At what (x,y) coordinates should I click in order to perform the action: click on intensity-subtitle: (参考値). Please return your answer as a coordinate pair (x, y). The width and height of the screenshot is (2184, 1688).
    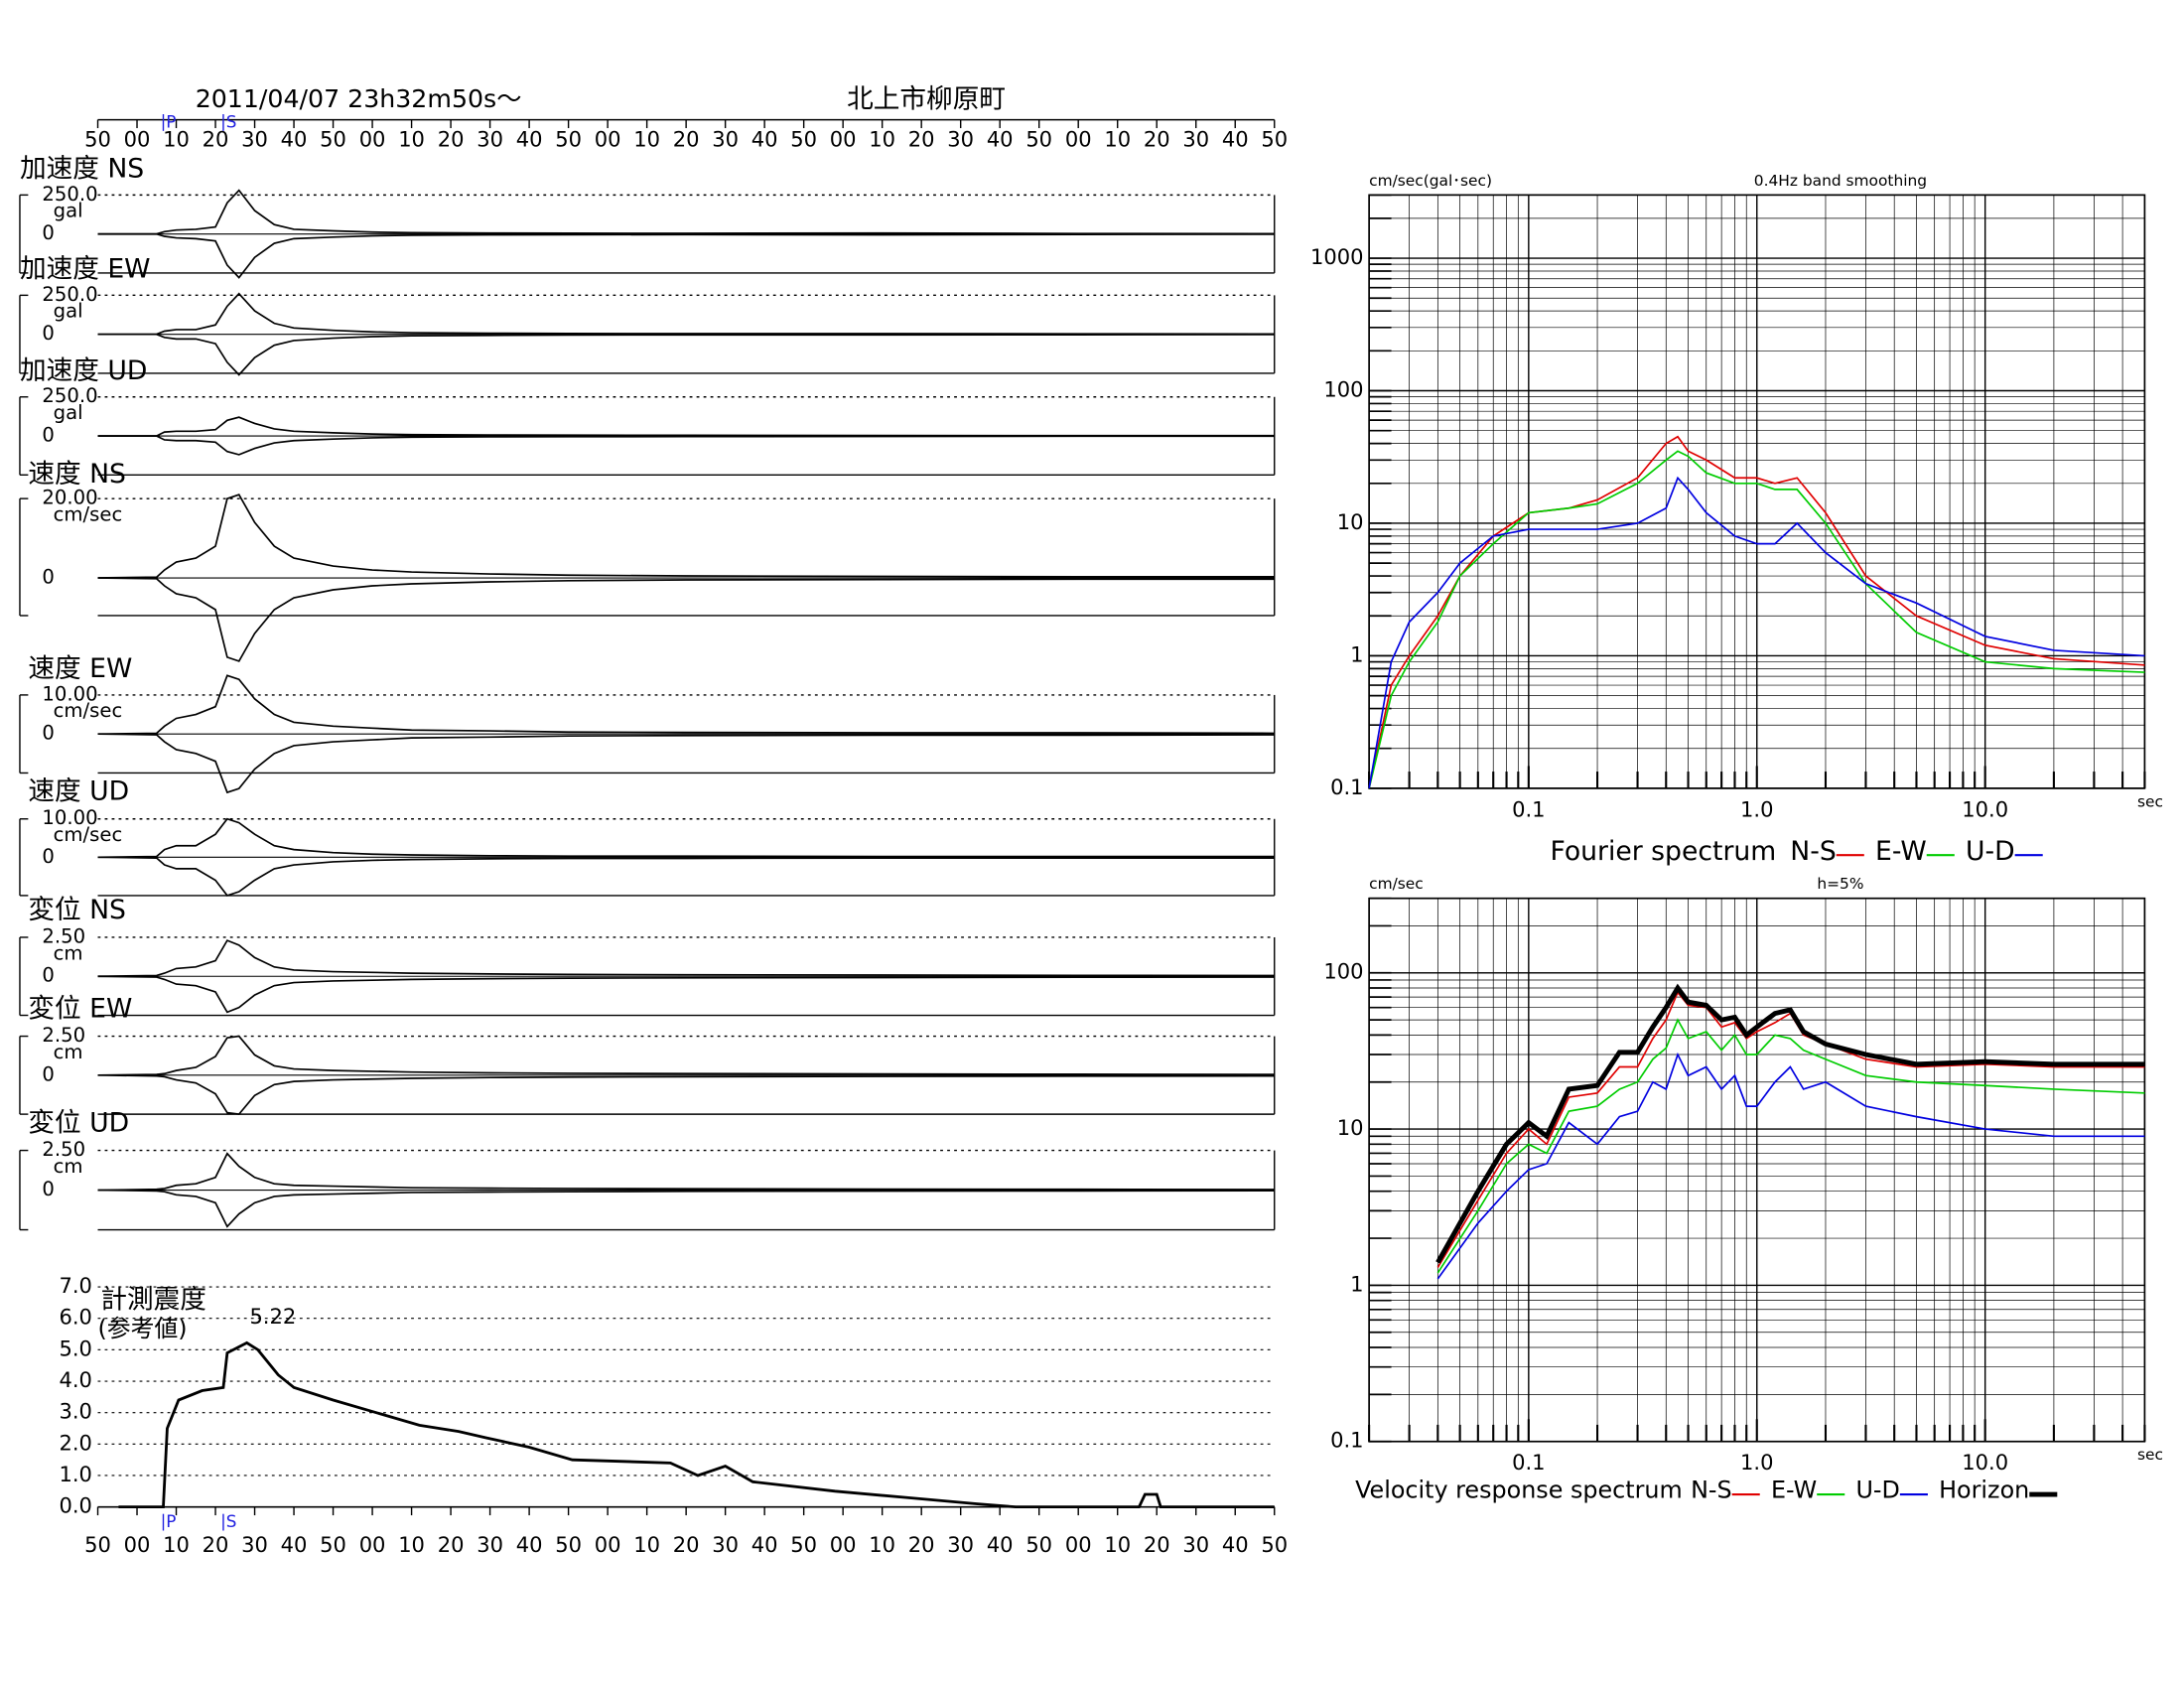
    Looking at the image, I should click on (143, 1328).